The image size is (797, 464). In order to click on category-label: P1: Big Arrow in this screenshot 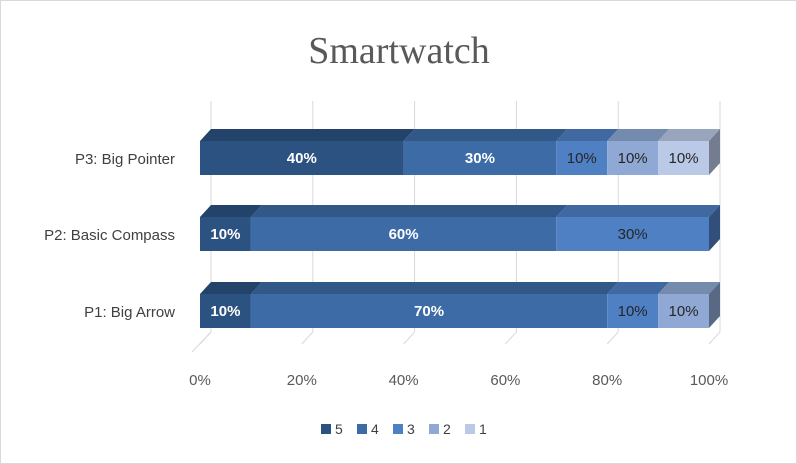, I will do `click(129, 312)`.